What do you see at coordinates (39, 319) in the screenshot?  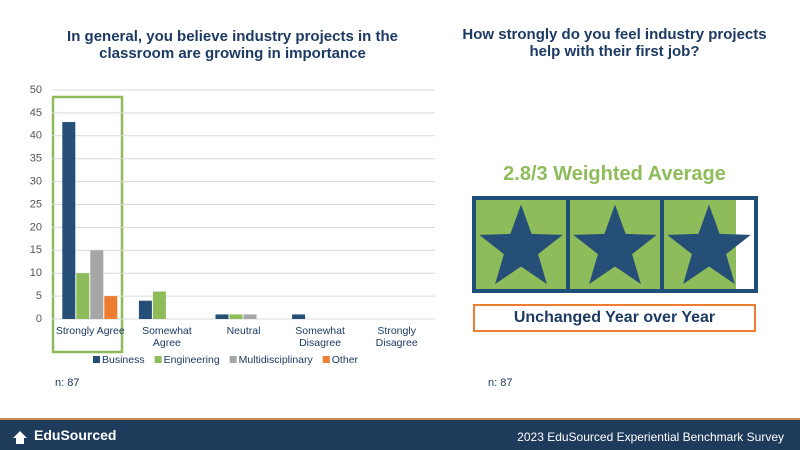 I see `y-tick-label: 0` at bounding box center [39, 319].